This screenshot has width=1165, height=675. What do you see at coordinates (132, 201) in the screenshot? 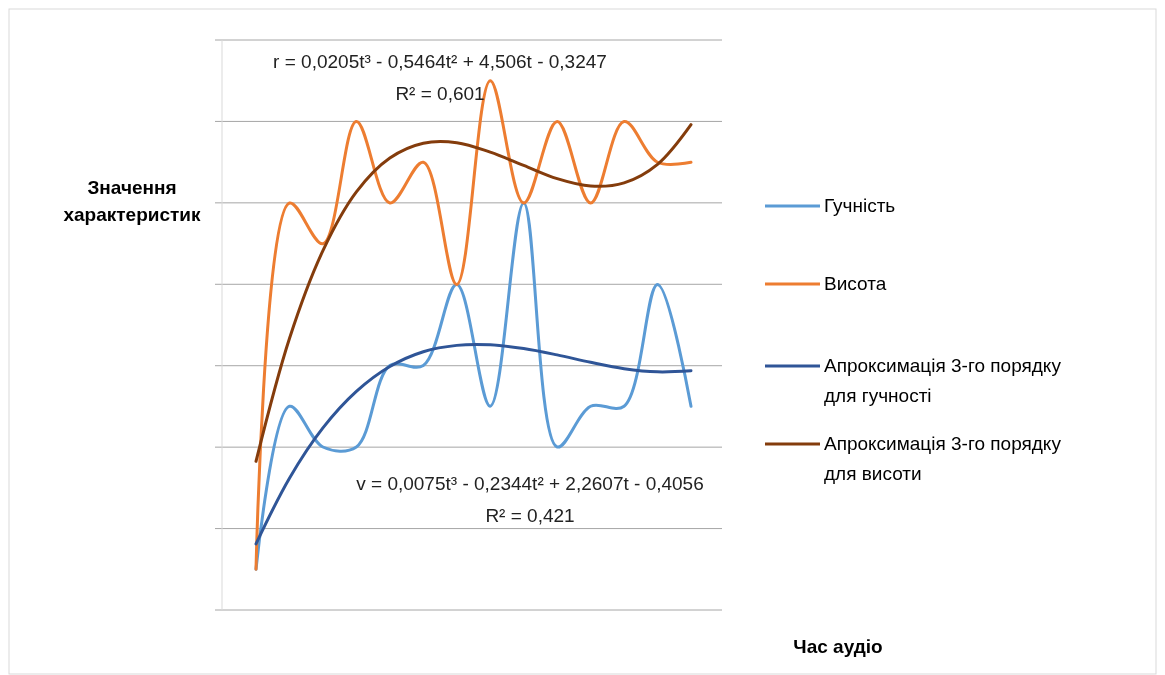
I see `y-axis-title: Значення характеристик` at bounding box center [132, 201].